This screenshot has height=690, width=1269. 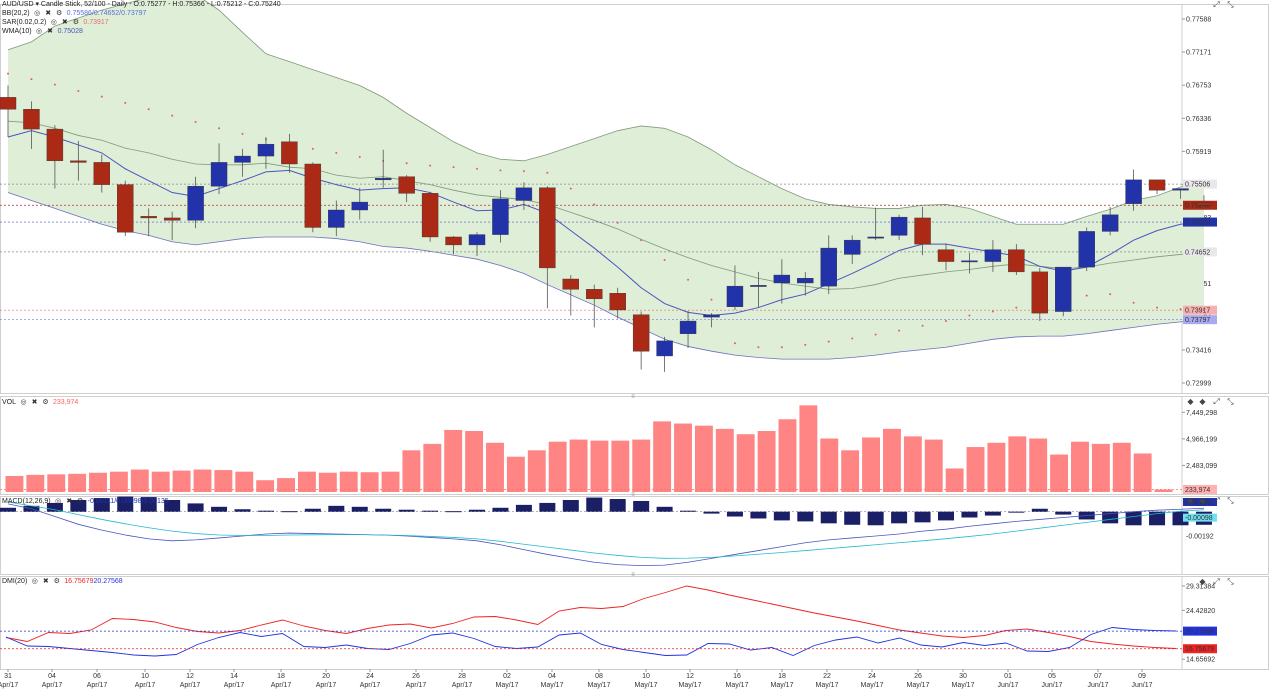 I want to click on date-day-label: 01, so click(x=1008, y=676).